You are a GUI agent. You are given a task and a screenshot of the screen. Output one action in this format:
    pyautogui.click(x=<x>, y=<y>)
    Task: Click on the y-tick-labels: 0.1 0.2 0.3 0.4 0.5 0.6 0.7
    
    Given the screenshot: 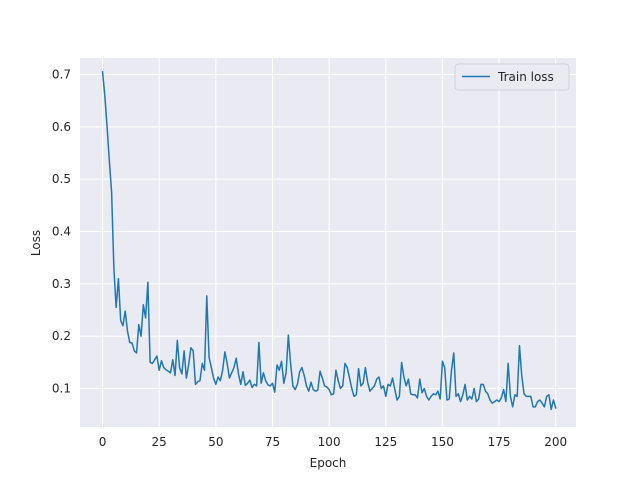 What is the action you would take?
    pyautogui.click(x=61, y=231)
    